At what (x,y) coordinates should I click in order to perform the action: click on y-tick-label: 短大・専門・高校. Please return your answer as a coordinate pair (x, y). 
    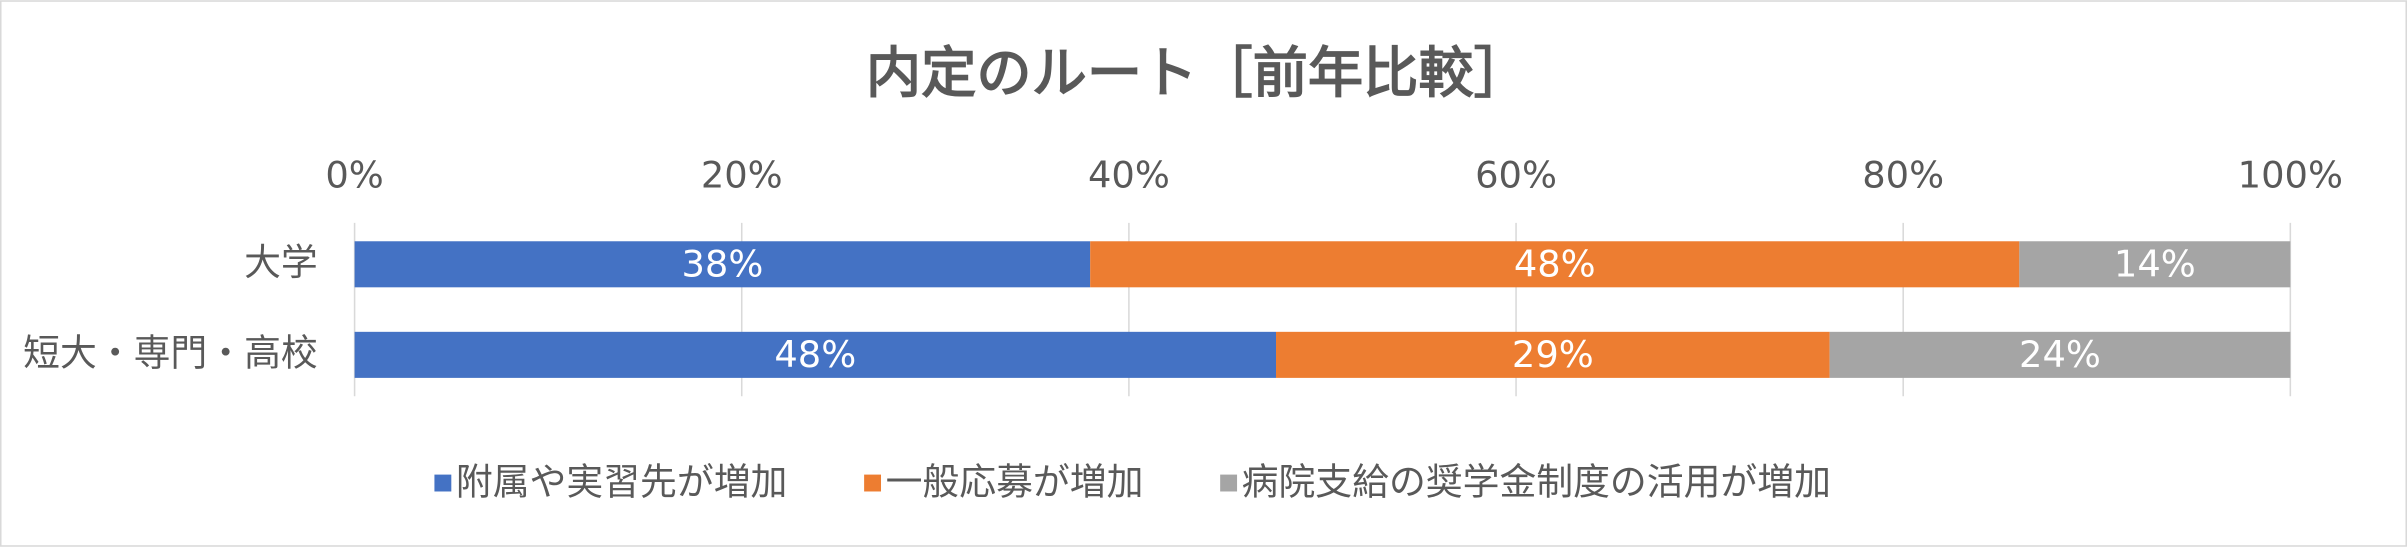
    Looking at the image, I should click on (170, 352).